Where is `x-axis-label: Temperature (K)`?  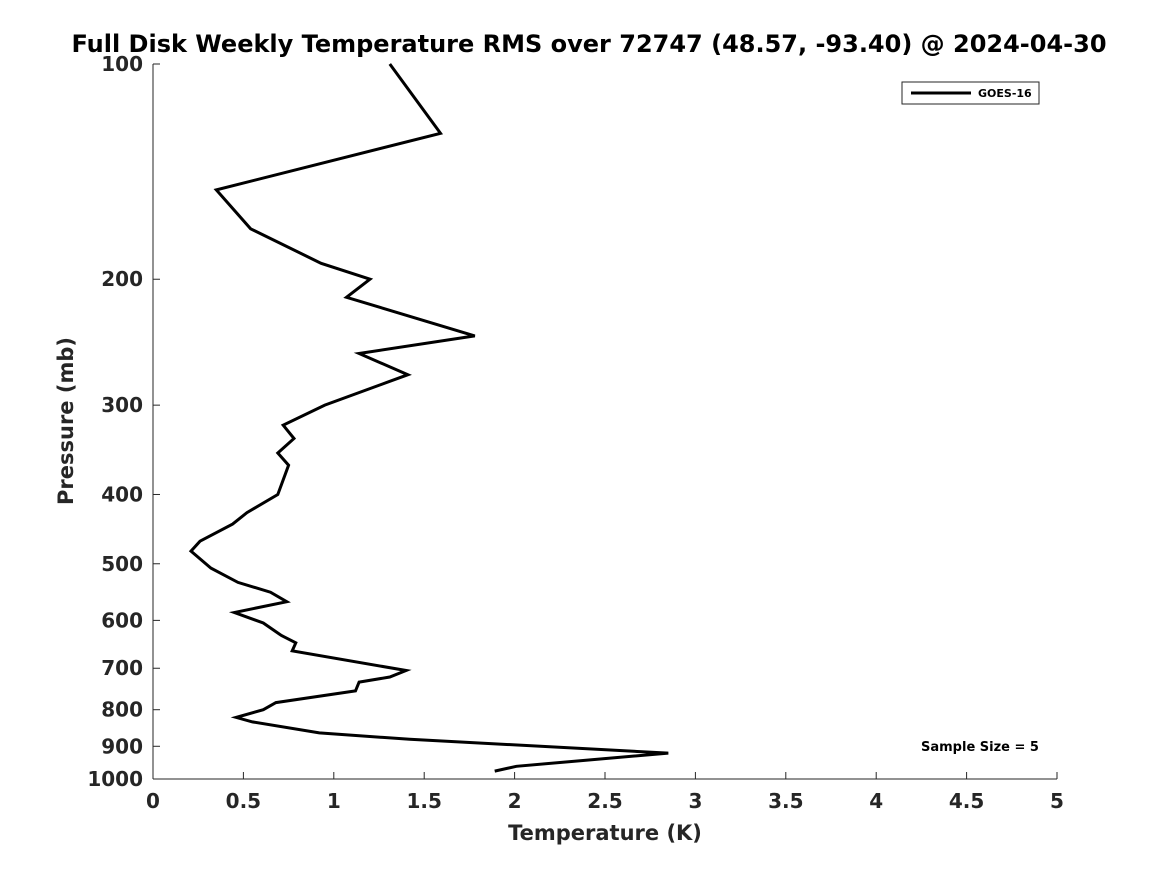
x-axis-label: Temperature (K) is located at coordinates (605, 833).